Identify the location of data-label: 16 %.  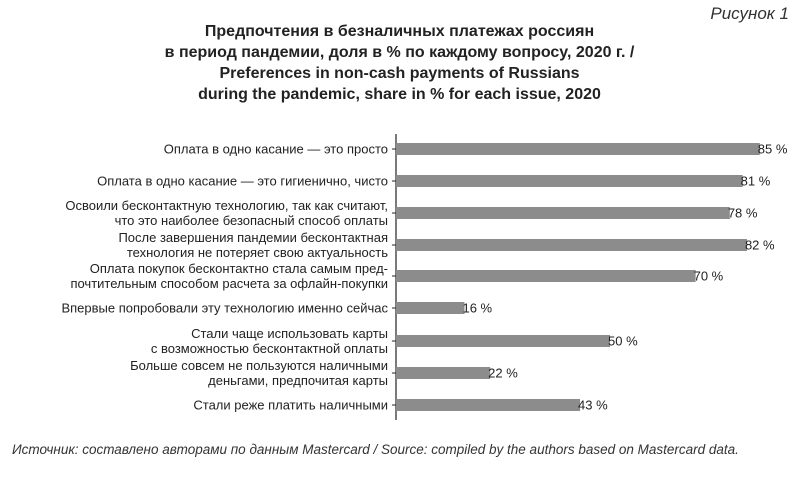
(477, 308).